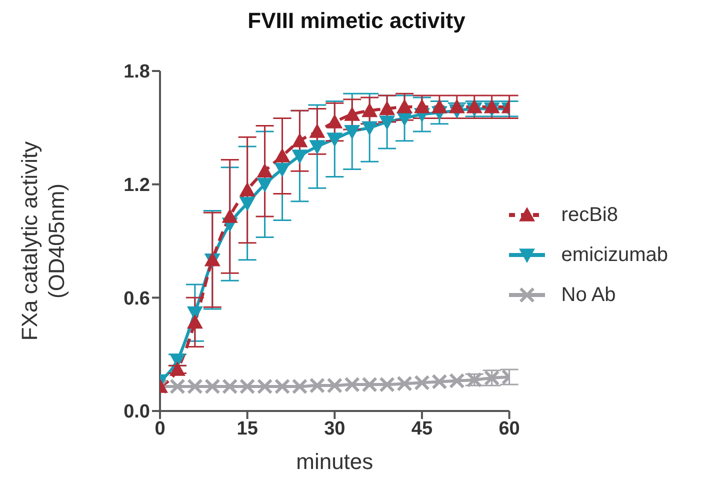  Describe the element at coordinates (509, 429) in the screenshot. I see `x-tick-label: 60` at that location.